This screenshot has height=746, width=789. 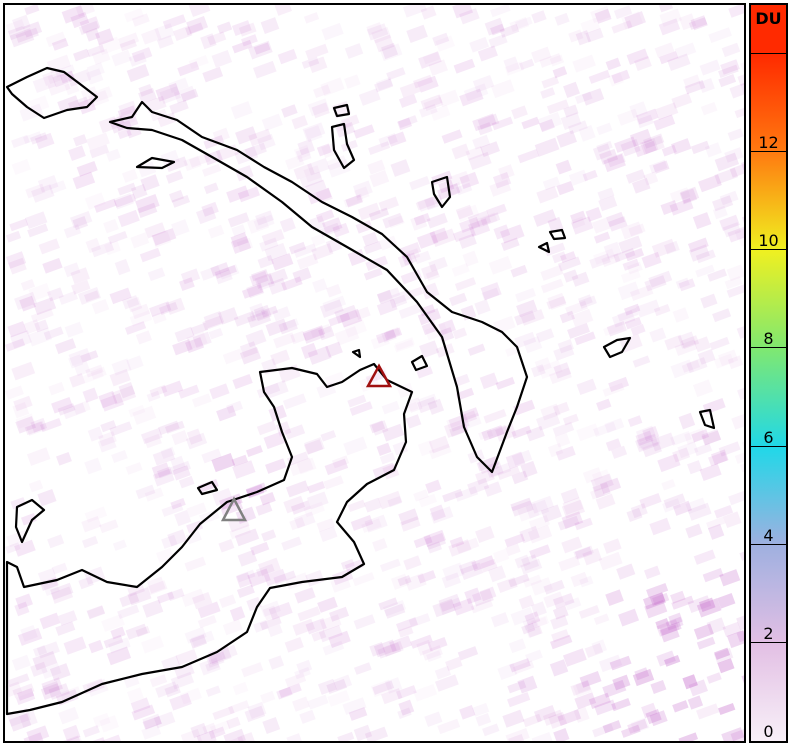 I want to click on volcano-marker-red, so click(x=379, y=375).